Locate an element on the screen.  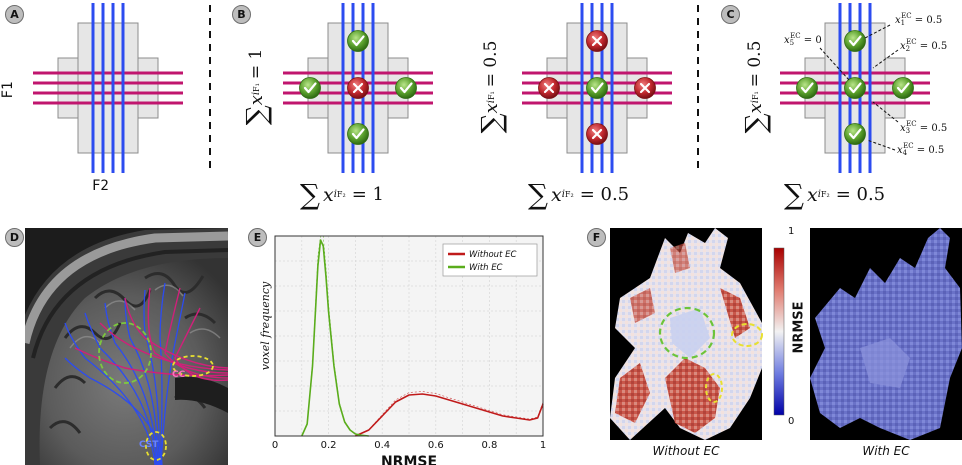
series-band-with-ec is located at coordinates (335, 336).